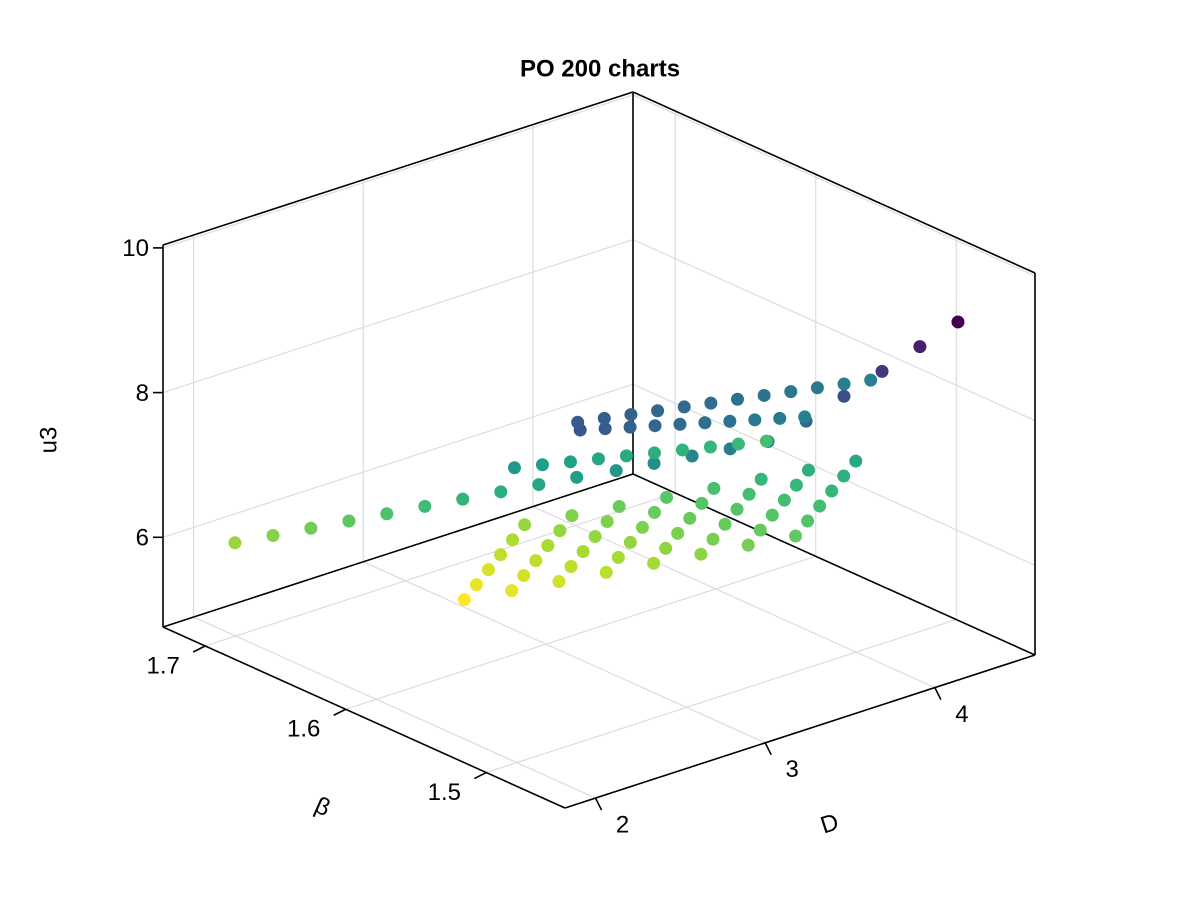  What do you see at coordinates (622, 824) in the screenshot?
I see `x-tick-label: 2` at bounding box center [622, 824].